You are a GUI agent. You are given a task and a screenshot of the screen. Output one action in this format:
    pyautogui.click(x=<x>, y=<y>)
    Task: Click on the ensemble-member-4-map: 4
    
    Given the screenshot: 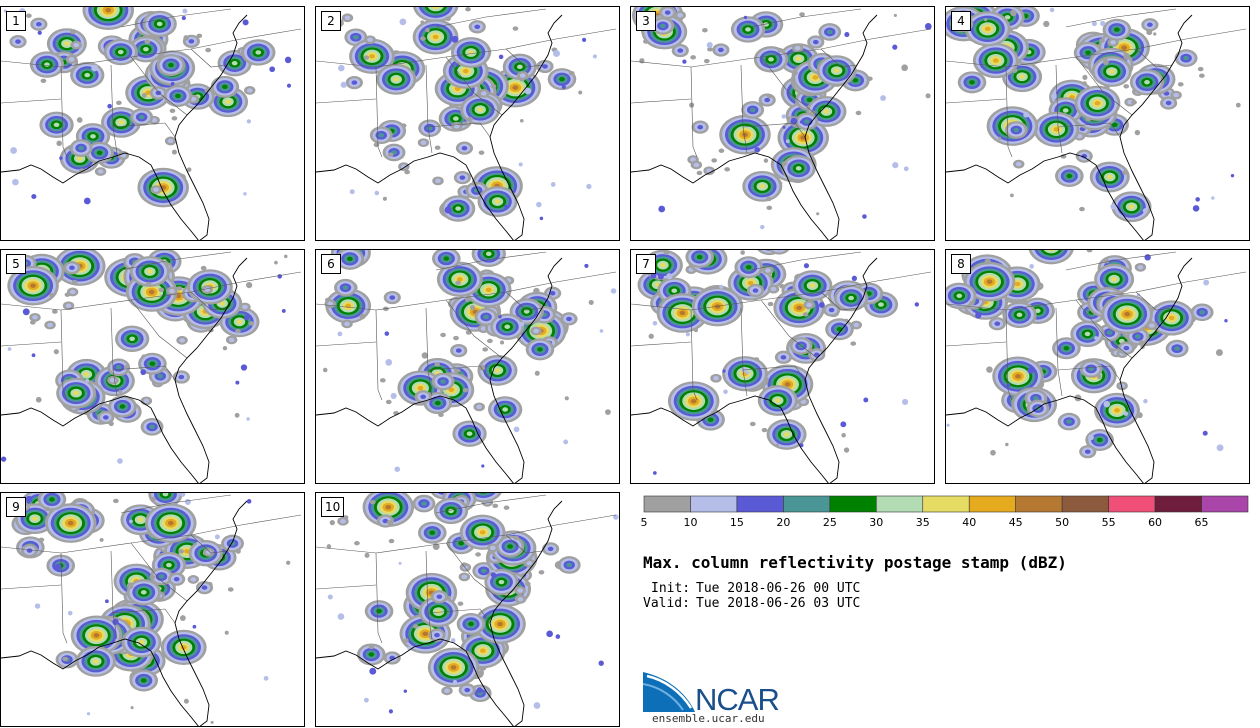 What is the action you would take?
    pyautogui.click(x=1097, y=123)
    